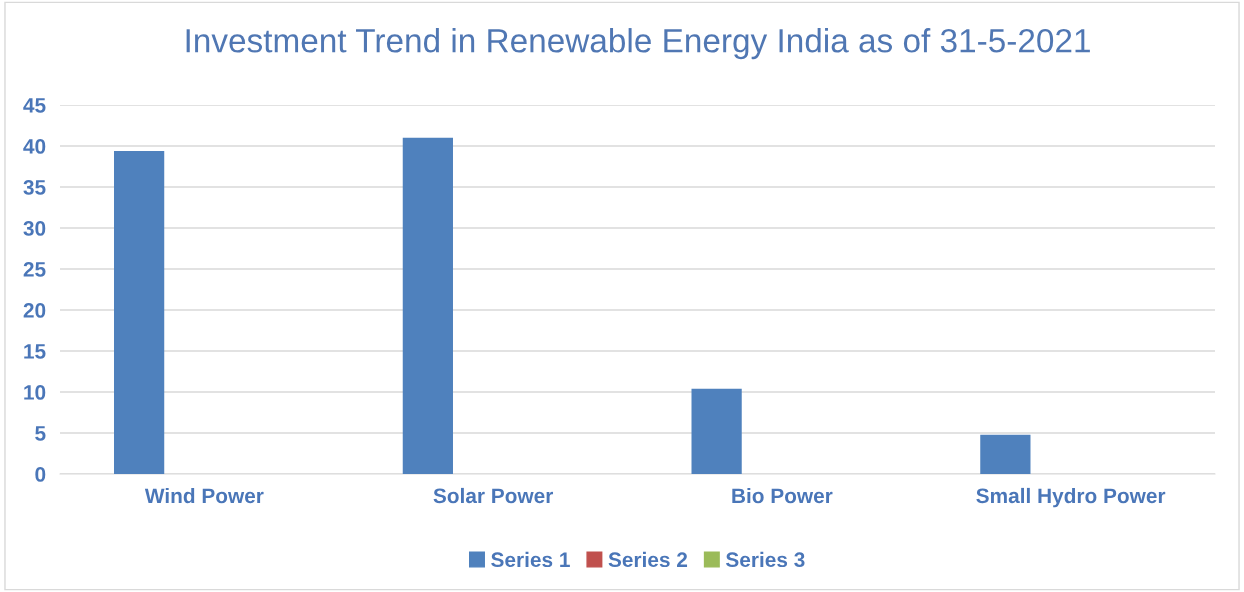 The height and width of the screenshot is (592, 1244). I want to click on y-tick-label: 0, so click(40, 474).